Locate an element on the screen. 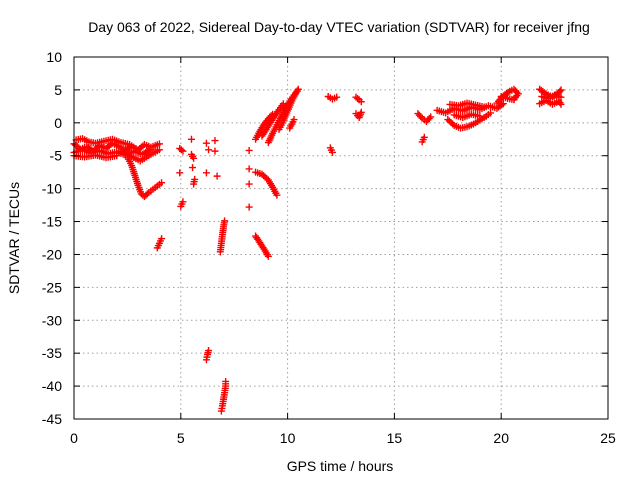 The width and height of the screenshot is (640, 480). y-tick-labels: 10 5 0 -5 -10 -15 -20 -25 -30 -35 -40 -45 is located at coordinates (52, 238).